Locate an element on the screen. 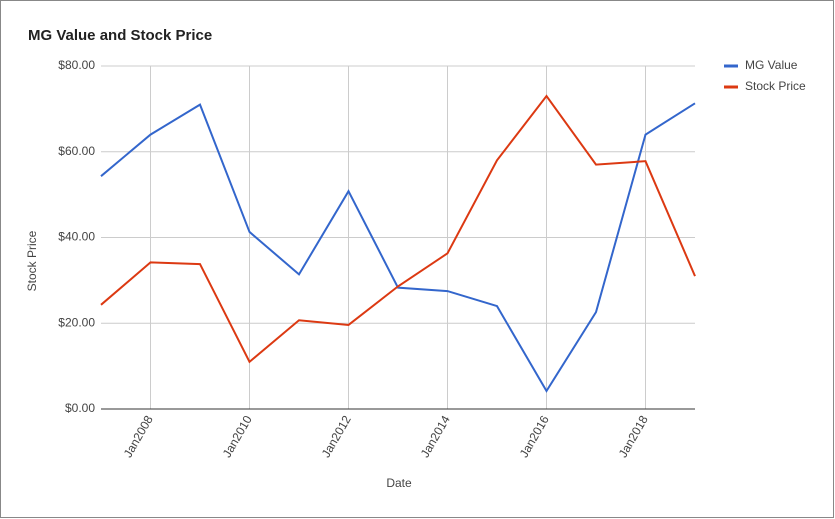  legend-label: Stock Price is located at coordinates (775, 86).